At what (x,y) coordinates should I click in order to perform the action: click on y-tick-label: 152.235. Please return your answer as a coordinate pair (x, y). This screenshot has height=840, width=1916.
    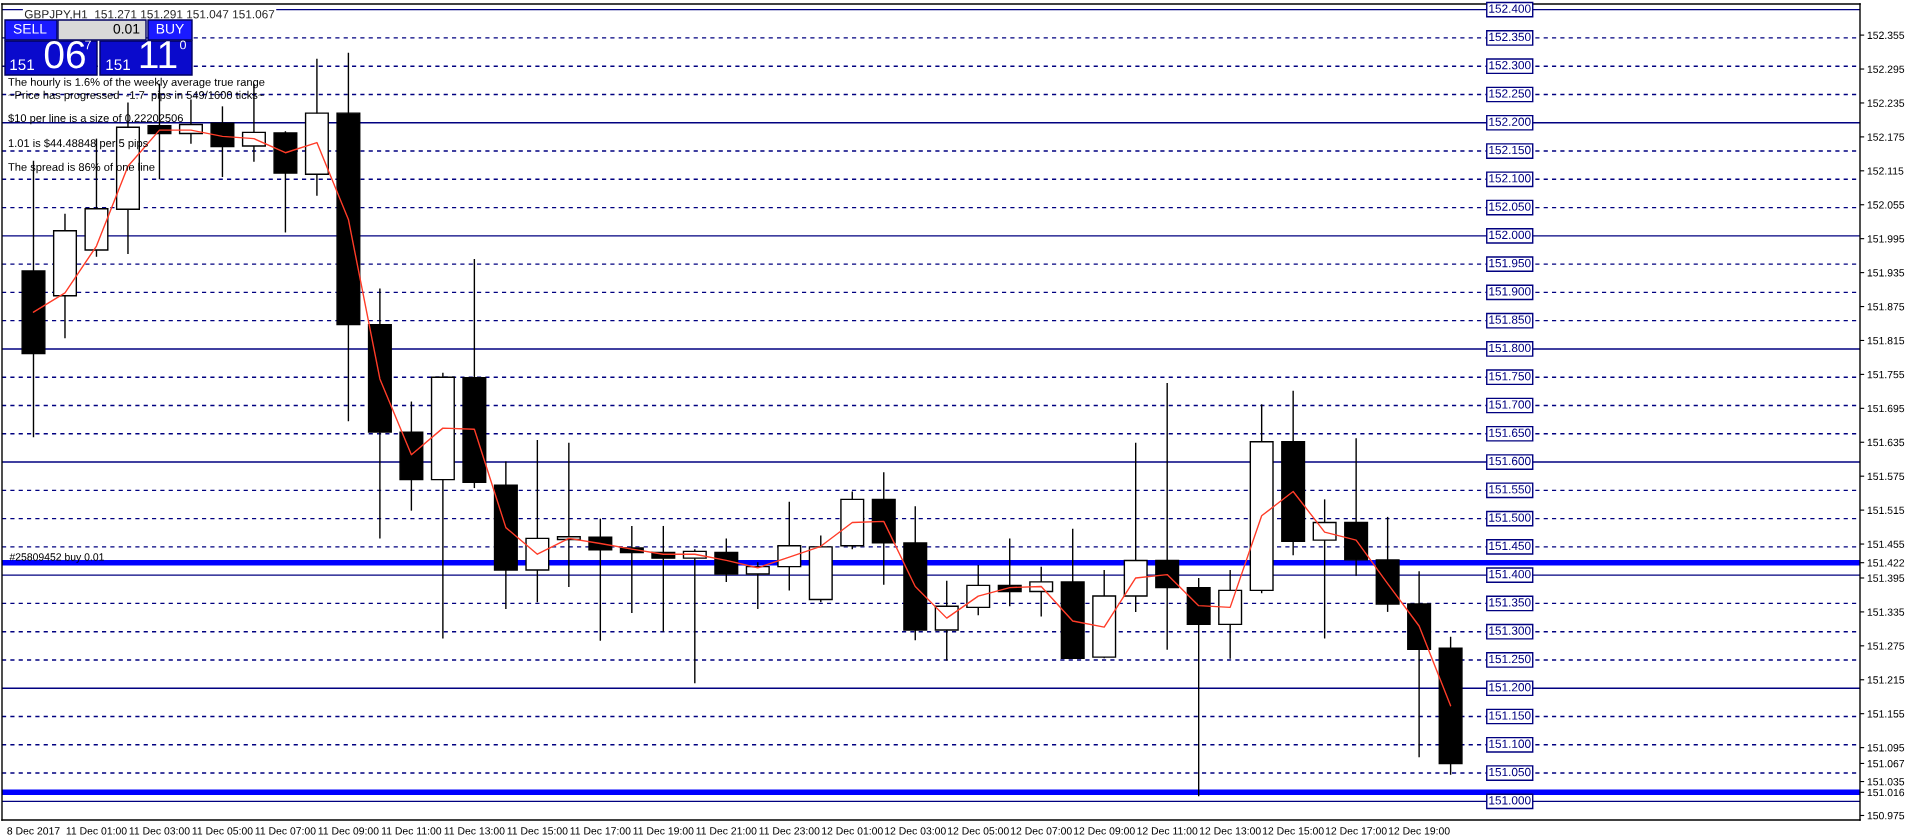
    Looking at the image, I should click on (1886, 103).